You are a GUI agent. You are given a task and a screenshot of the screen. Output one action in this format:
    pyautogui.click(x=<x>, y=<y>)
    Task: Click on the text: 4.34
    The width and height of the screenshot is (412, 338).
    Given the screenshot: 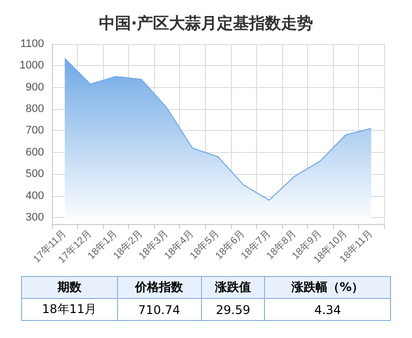 What is the action you would take?
    pyautogui.click(x=327, y=309)
    